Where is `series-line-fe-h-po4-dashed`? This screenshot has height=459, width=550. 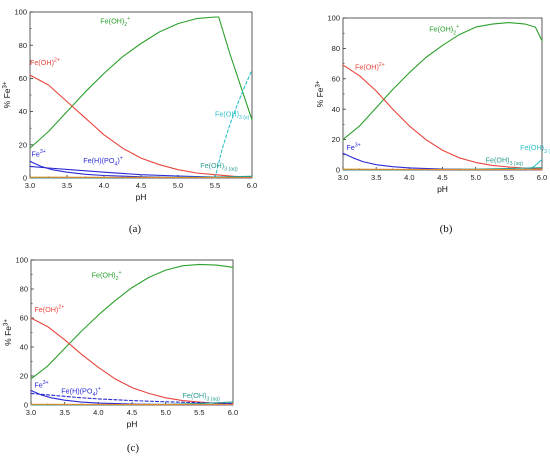 series-line-fe-h-po4-dashed is located at coordinates (132, 398).